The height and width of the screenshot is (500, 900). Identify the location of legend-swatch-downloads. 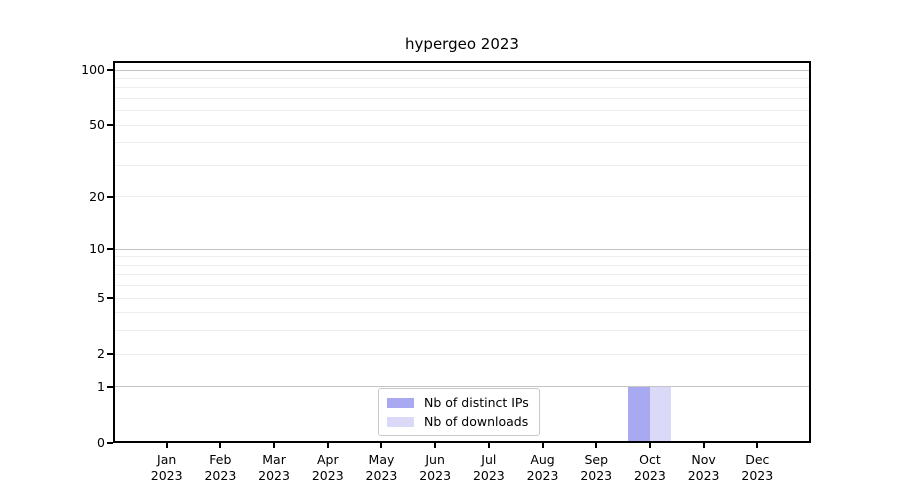
(400, 421).